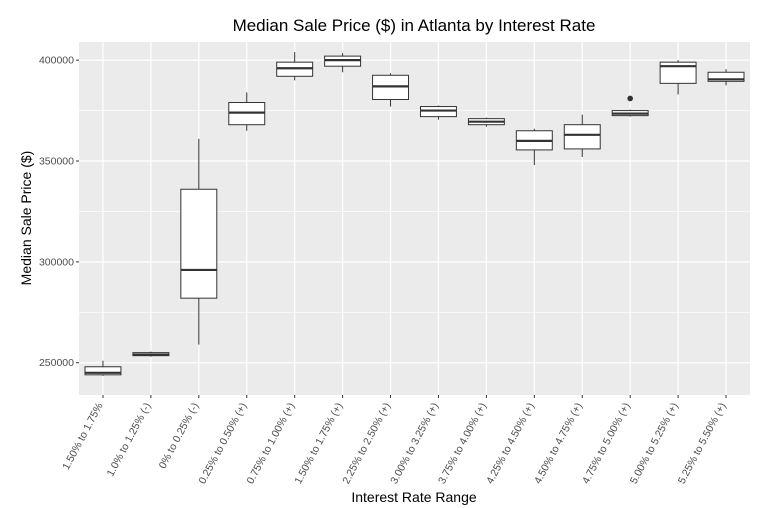 This screenshot has height=508, width=763. Describe the element at coordinates (26, 218) in the screenshot. I see `y-axis-title: Median Sale Price ($)` at that location.